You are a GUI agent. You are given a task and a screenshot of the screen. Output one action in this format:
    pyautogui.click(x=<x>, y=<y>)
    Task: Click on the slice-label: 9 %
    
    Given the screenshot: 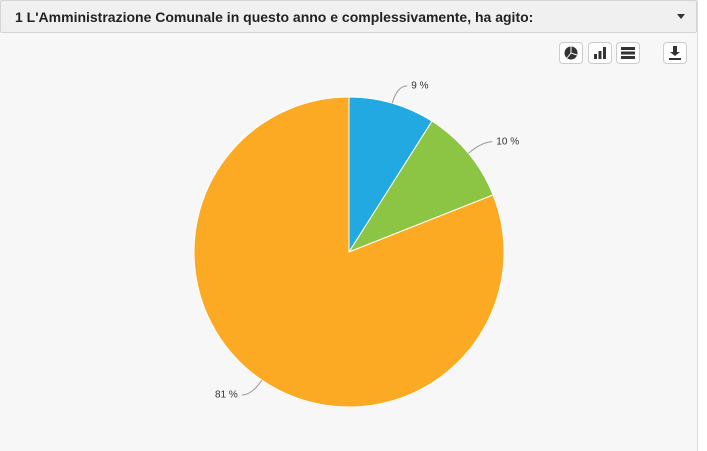 What is the action you would take?
    pyautogui.click(x=419, y=86)
    